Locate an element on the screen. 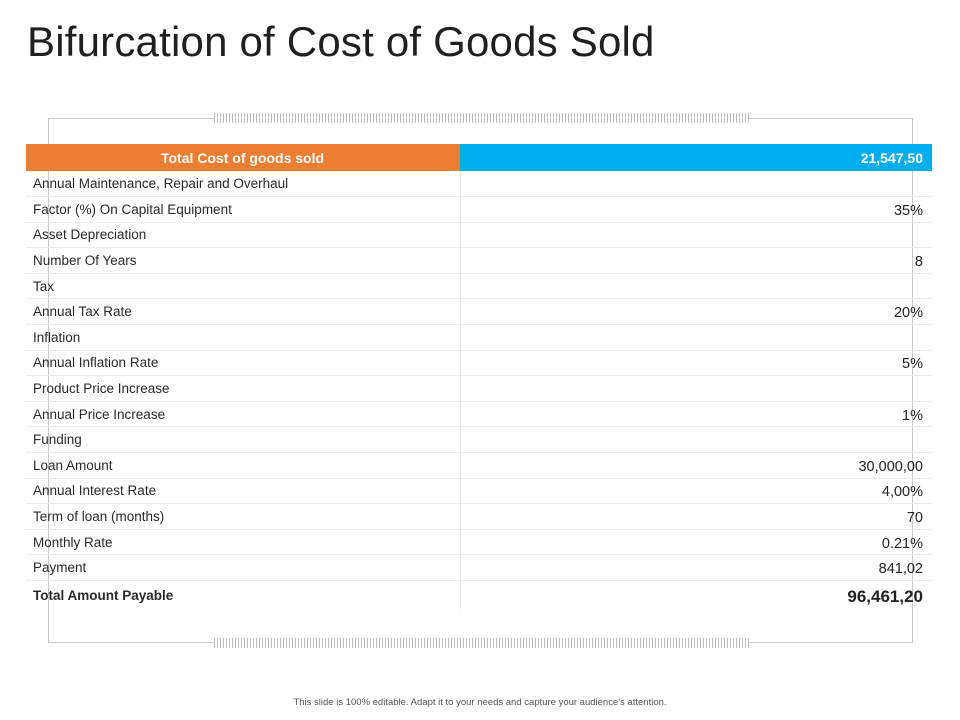 This screenshot has width=960, height=720. header-value: 21,547,50 is located at coordinates (696, 157).